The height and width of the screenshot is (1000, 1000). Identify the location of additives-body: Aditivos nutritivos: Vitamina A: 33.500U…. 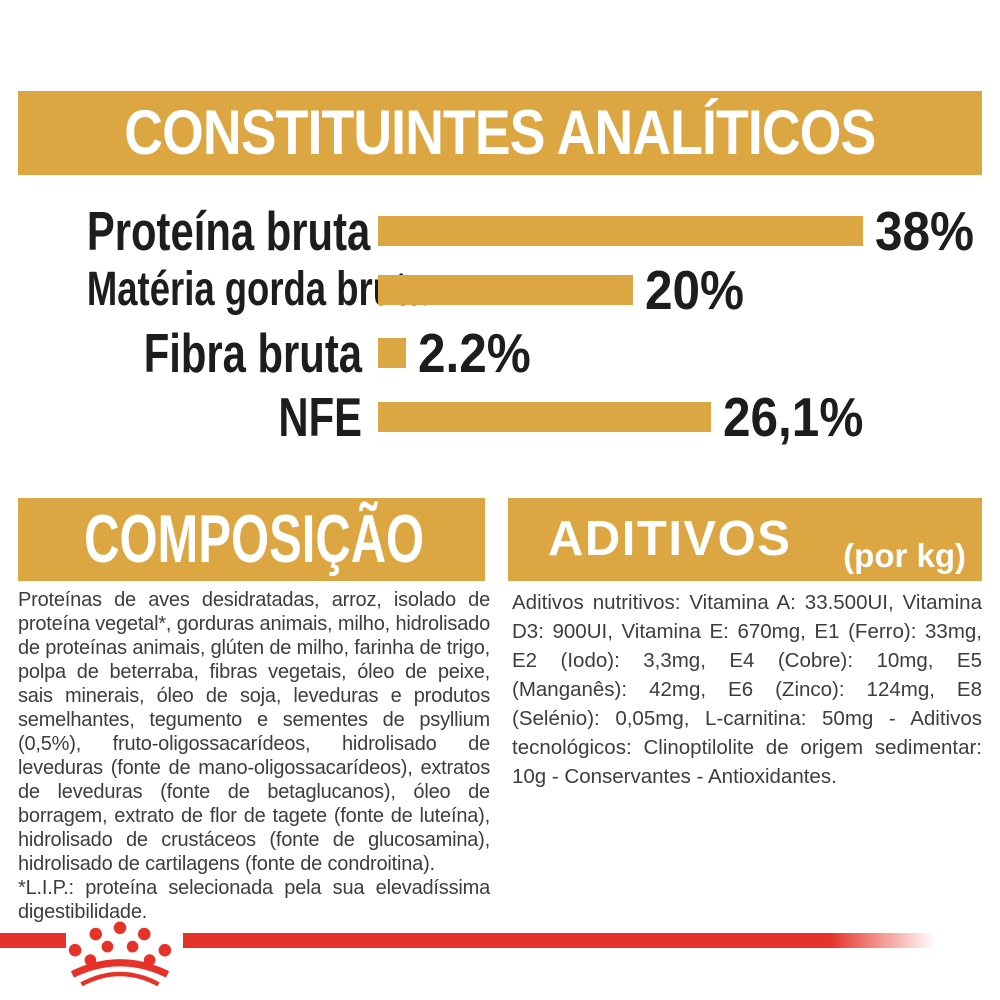
(747, 689).